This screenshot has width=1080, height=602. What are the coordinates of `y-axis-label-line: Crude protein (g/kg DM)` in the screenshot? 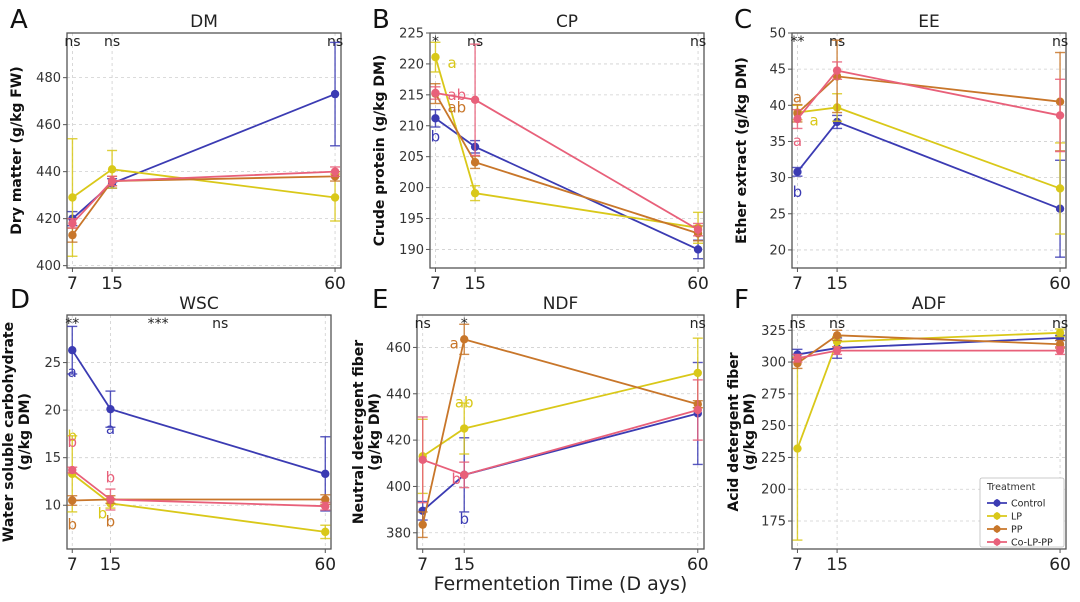 It's located at (380, 151).